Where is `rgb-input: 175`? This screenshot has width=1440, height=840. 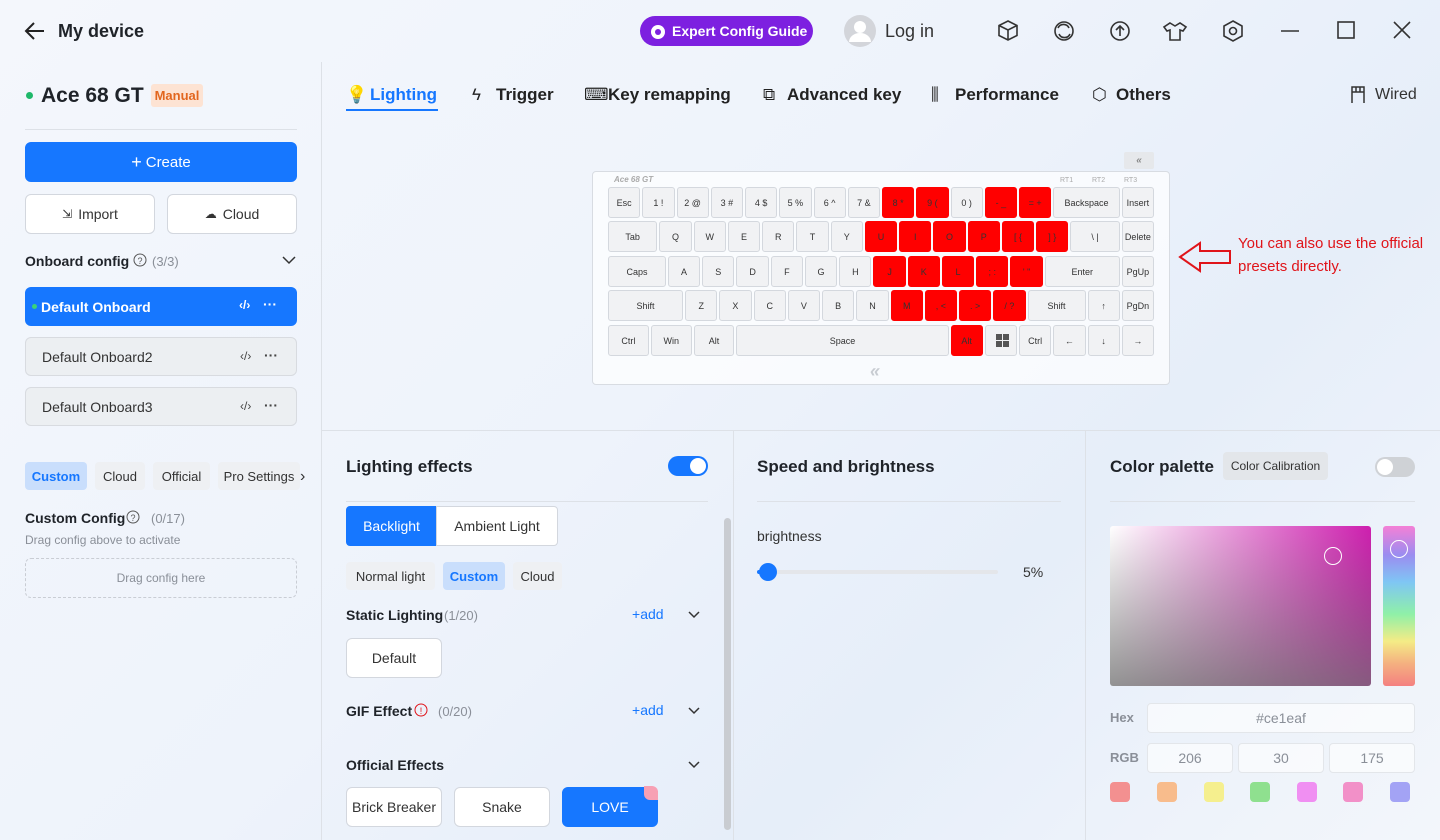 rgb-input: 175 is located at coordinates (1372, 758).